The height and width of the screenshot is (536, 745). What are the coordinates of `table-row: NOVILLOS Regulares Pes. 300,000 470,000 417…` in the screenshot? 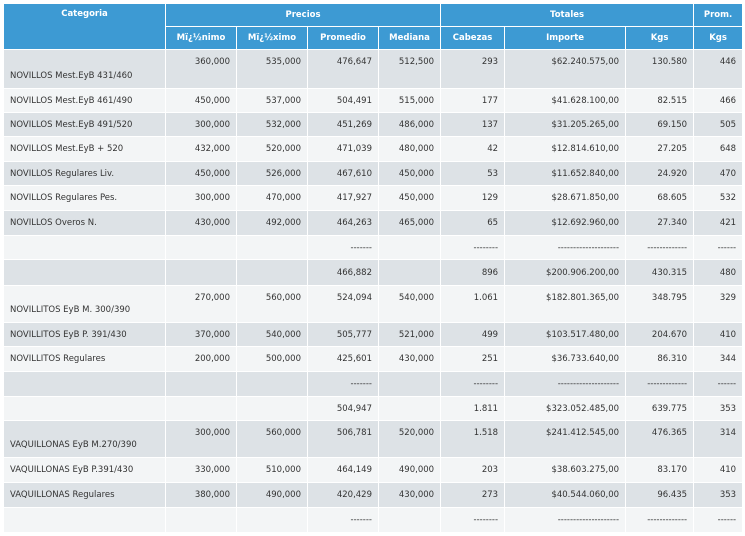 It's located at (373, 198).